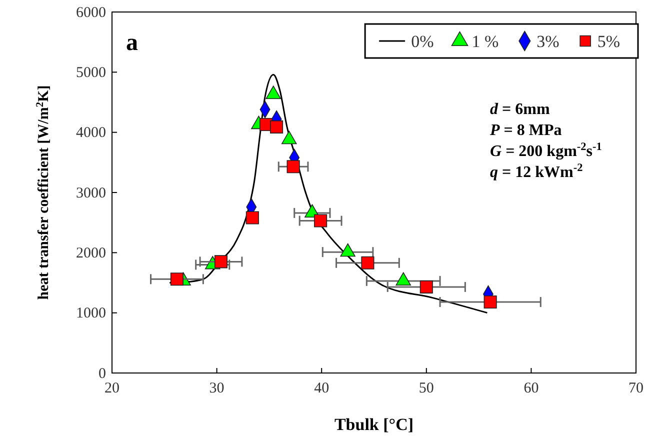  I want to click on y-tick-label: 3000, so click(91, 193).